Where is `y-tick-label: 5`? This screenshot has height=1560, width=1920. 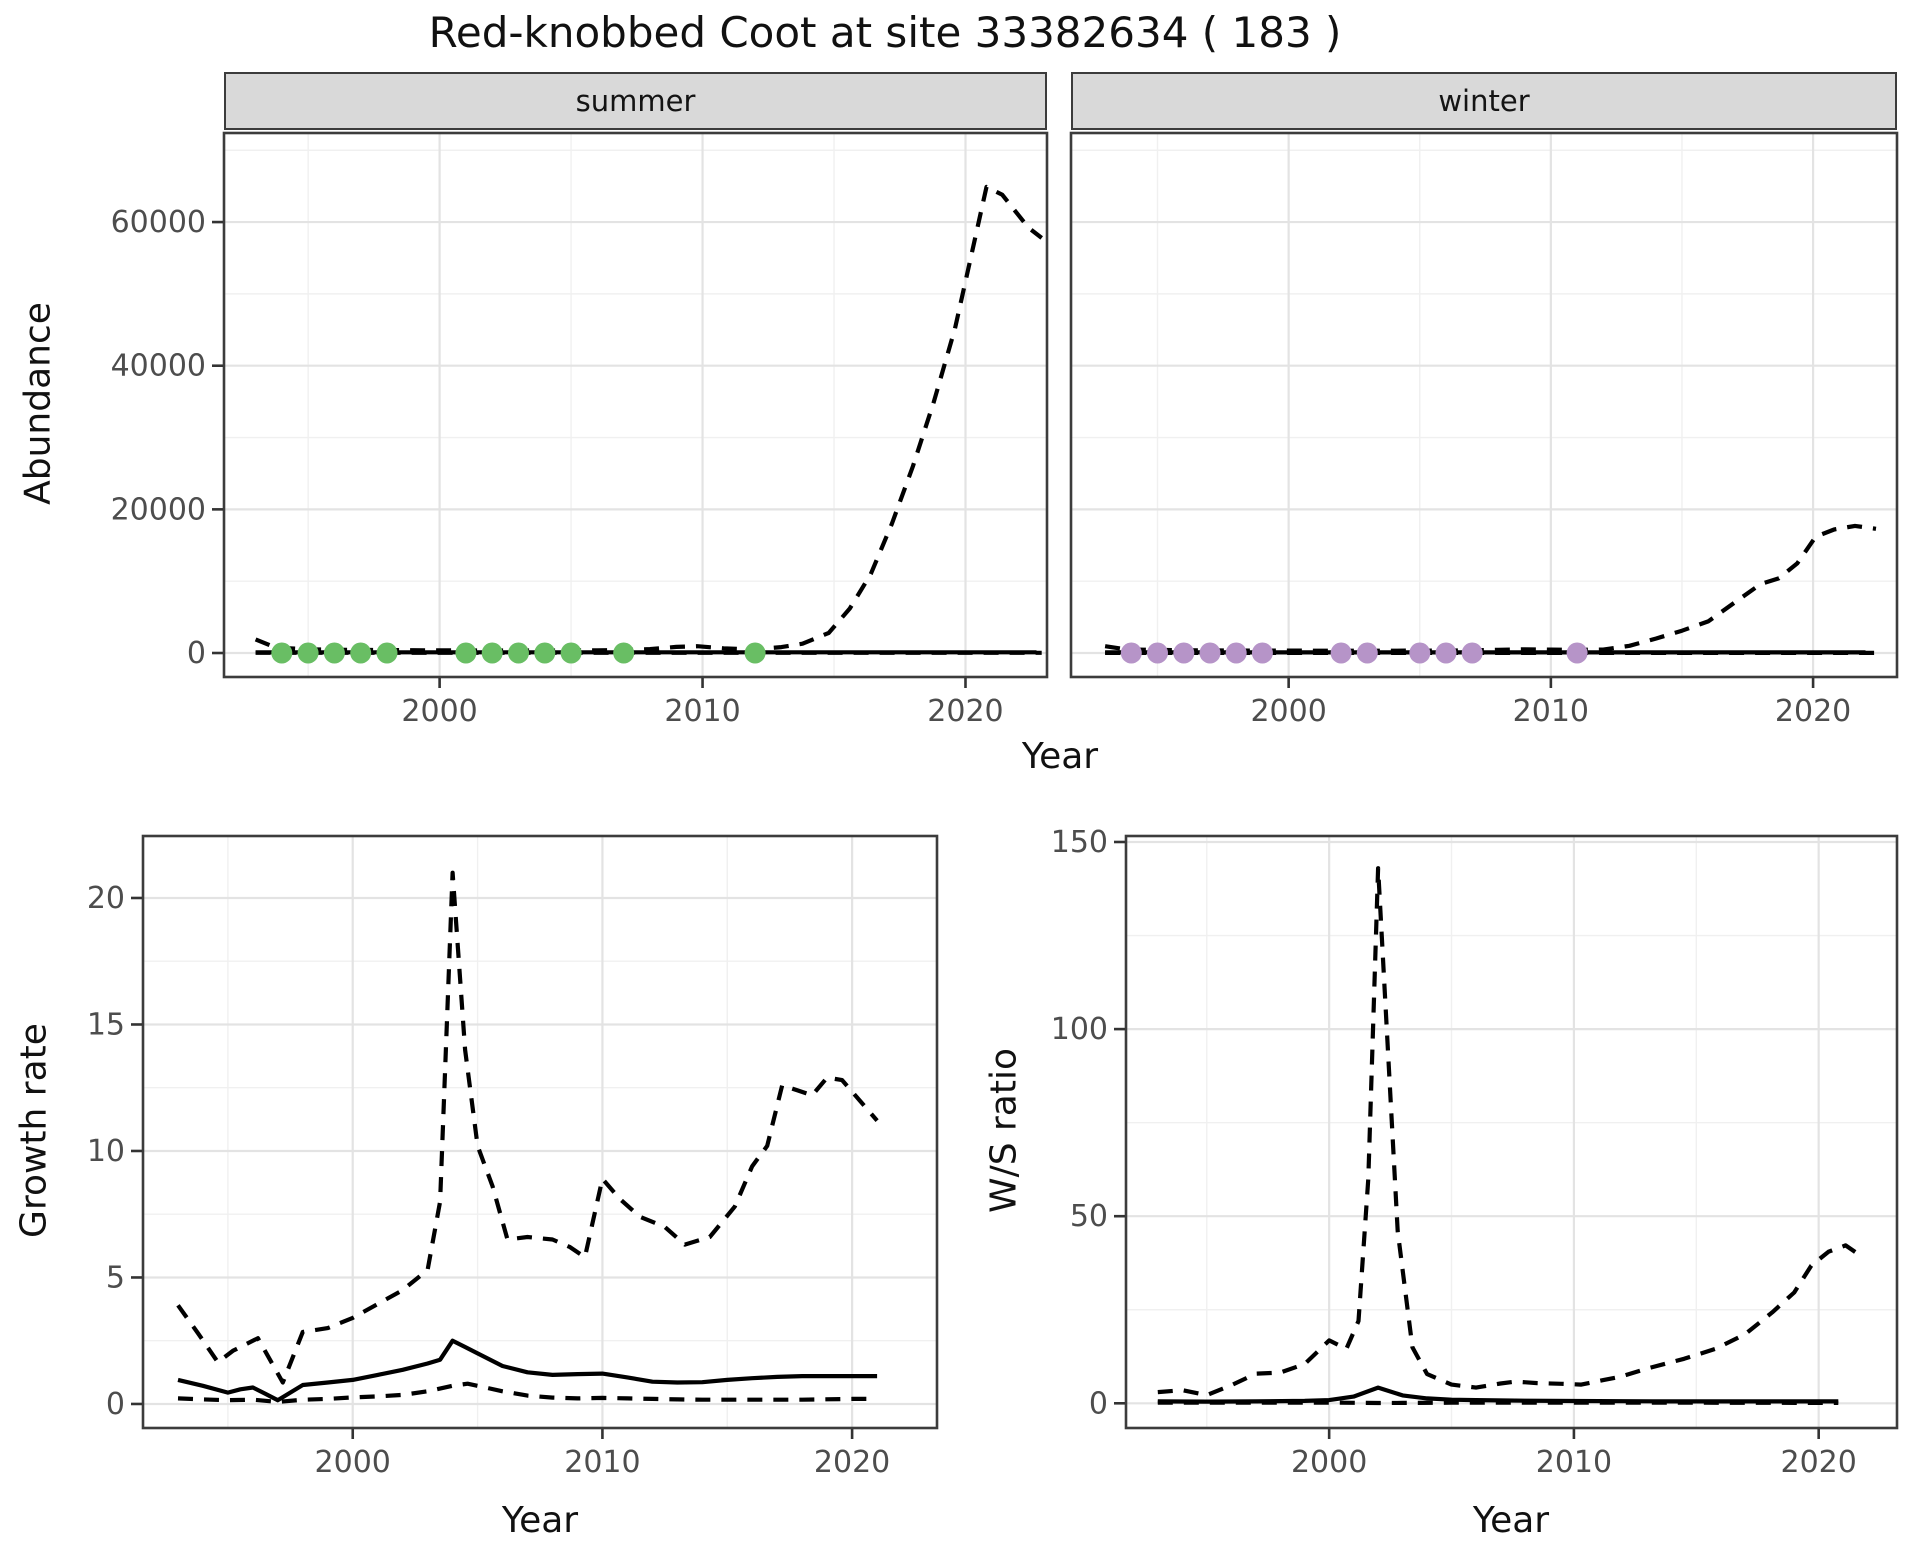
y-tick-label: 5 is located at coordinates (115, 1277).